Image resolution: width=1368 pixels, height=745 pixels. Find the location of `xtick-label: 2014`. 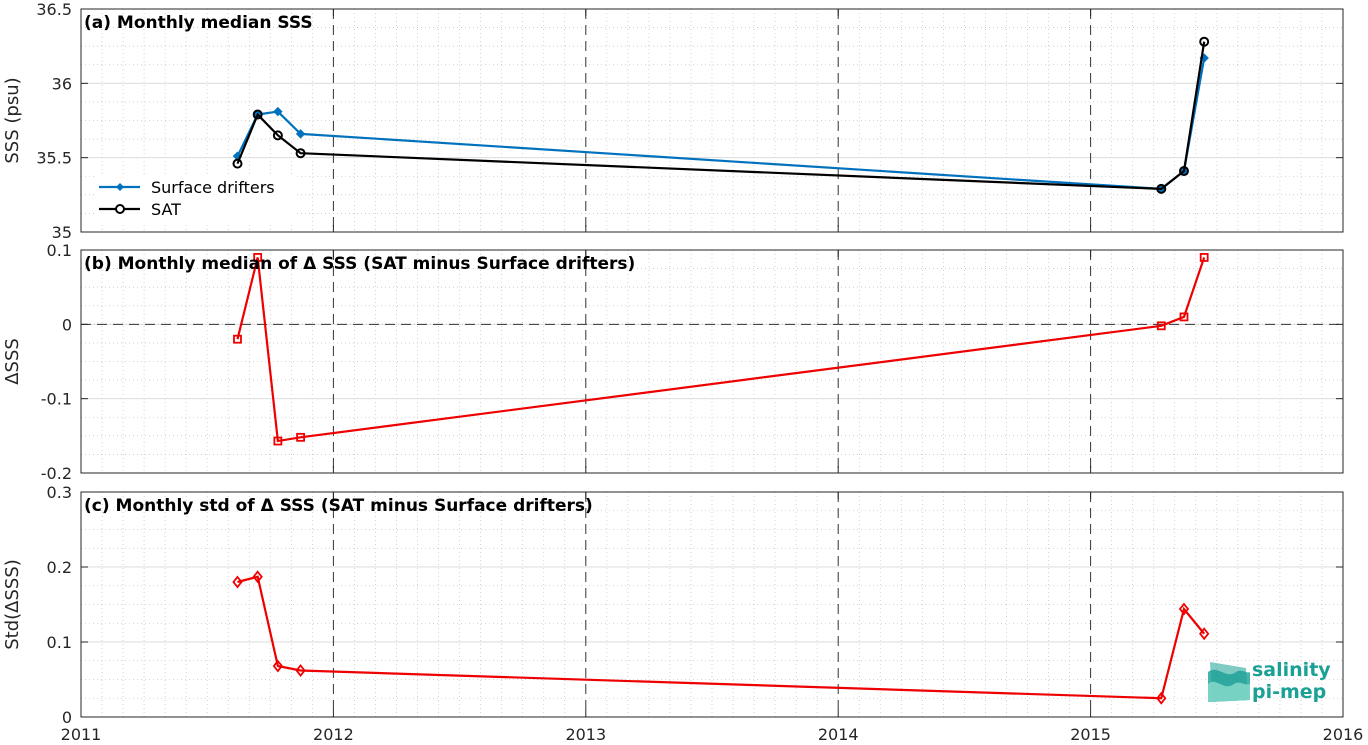

xtick-label: 2014 is located at coordinates (838, 734).